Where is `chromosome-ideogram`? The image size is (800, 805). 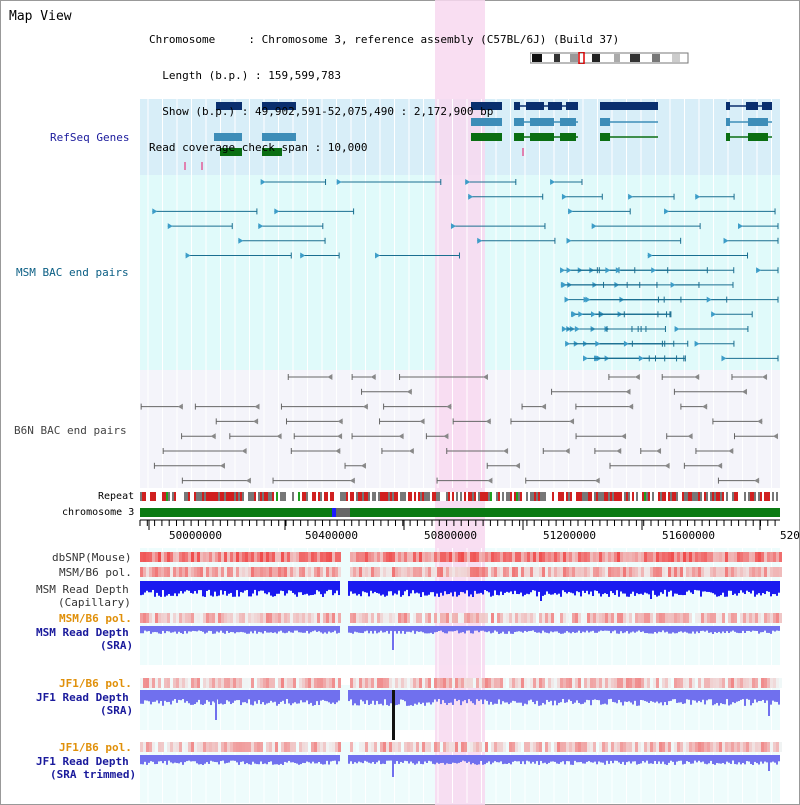
chromosome-ideogram is located at coordinates (610, 58).